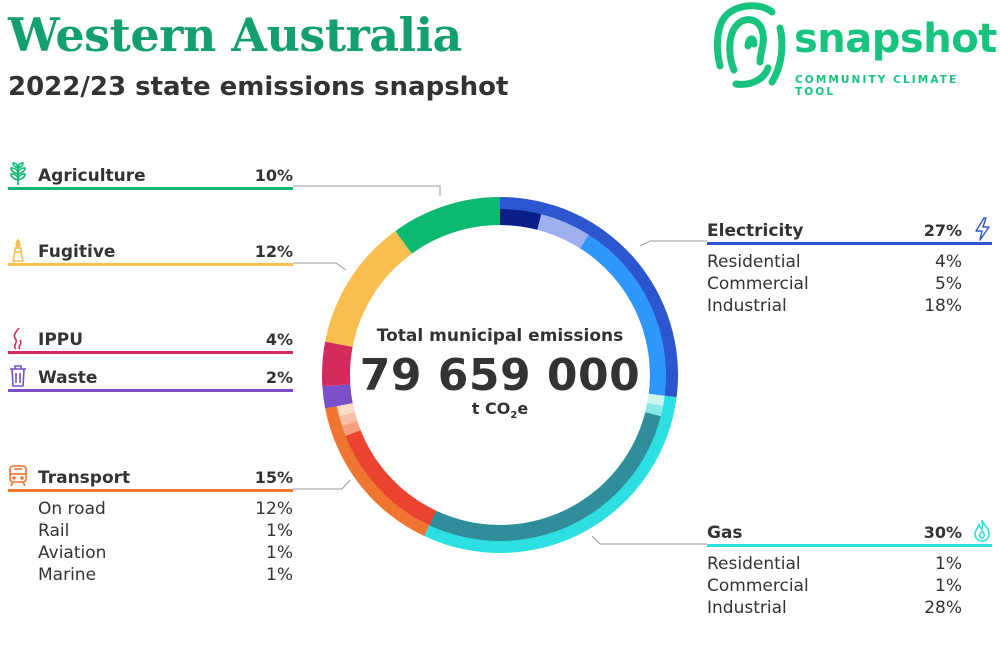 Image resolution: width=1000 pixels, height=670 pixels. I want to click on smoke-icon, so click(17, 338).